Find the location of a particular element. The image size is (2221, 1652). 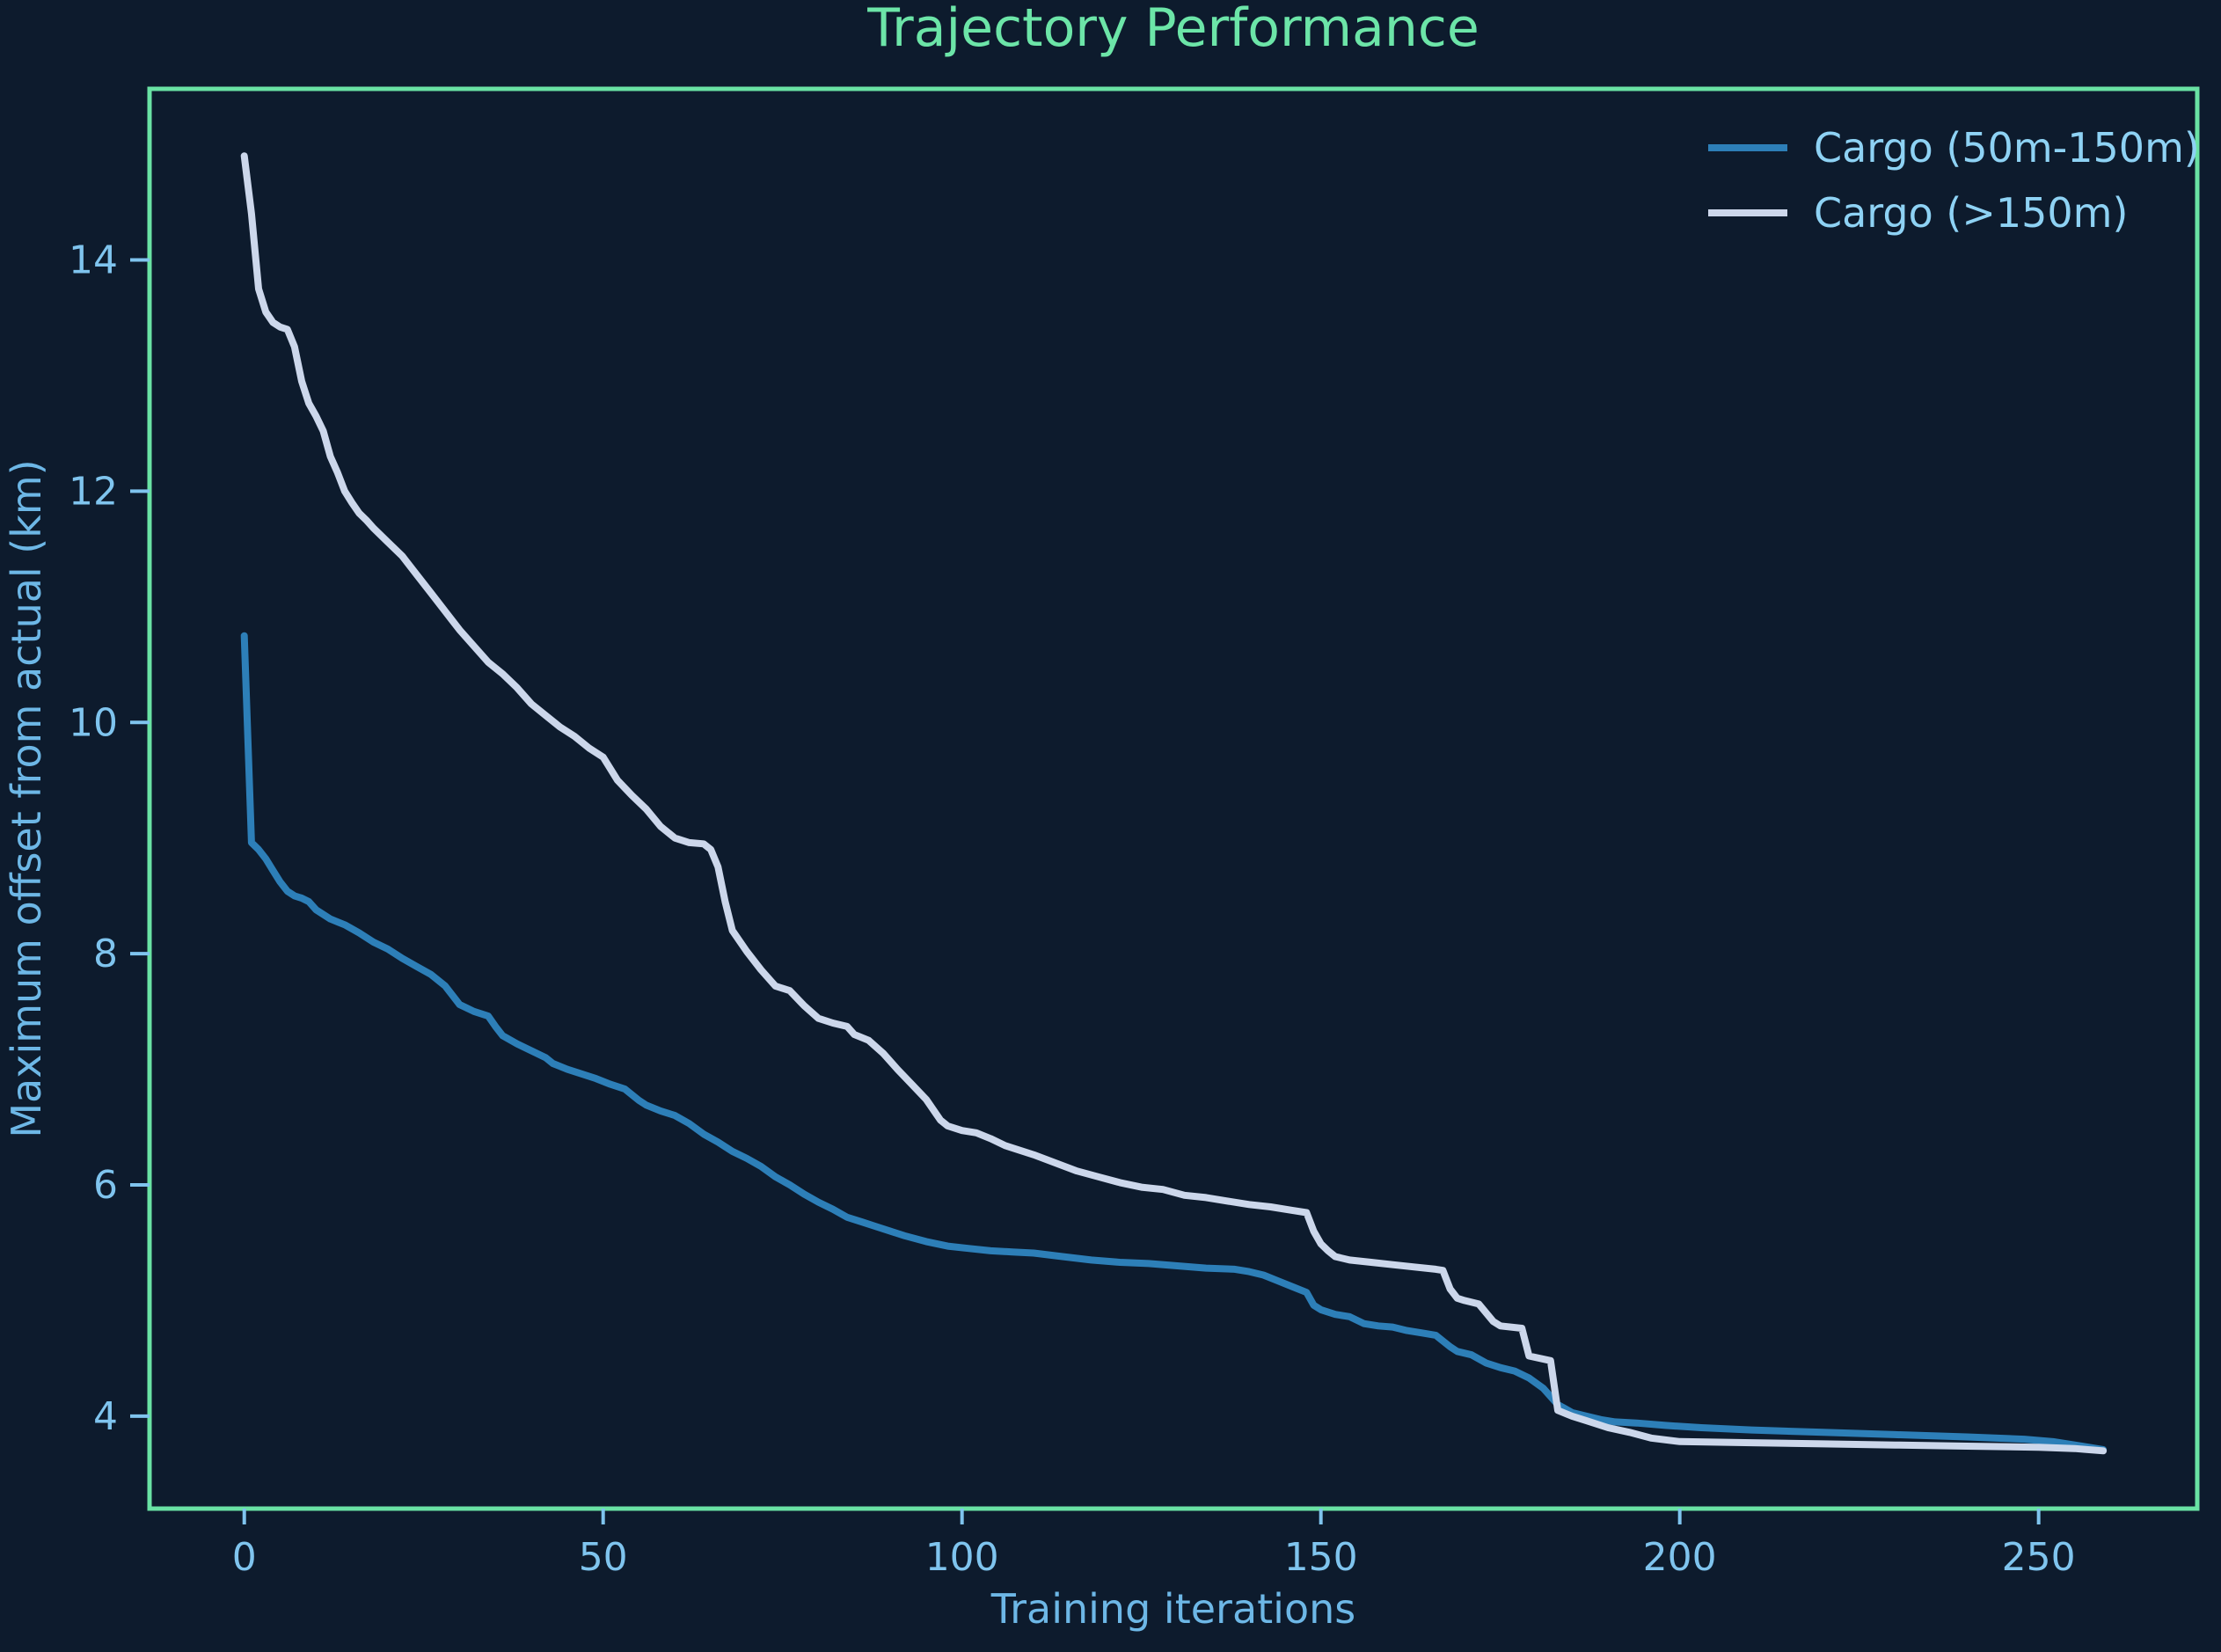

x-tick-label: 0 is located at coordinates (245, 1557).